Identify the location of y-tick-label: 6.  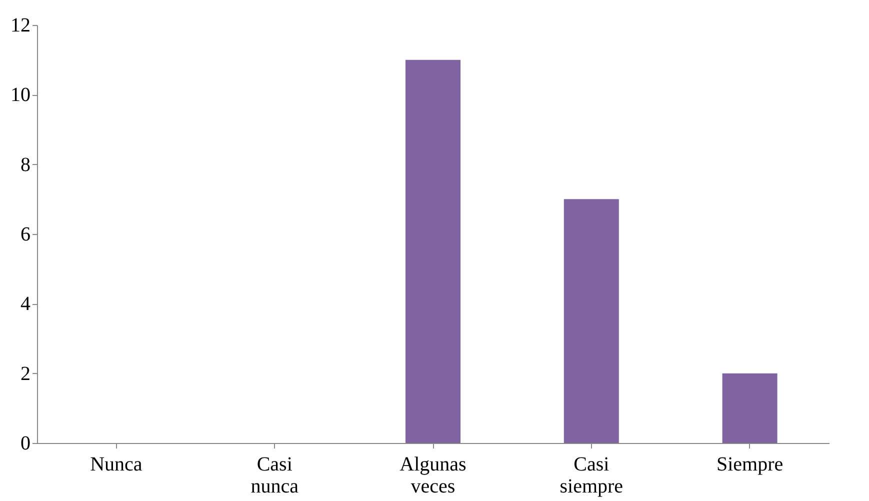
(25, 235).